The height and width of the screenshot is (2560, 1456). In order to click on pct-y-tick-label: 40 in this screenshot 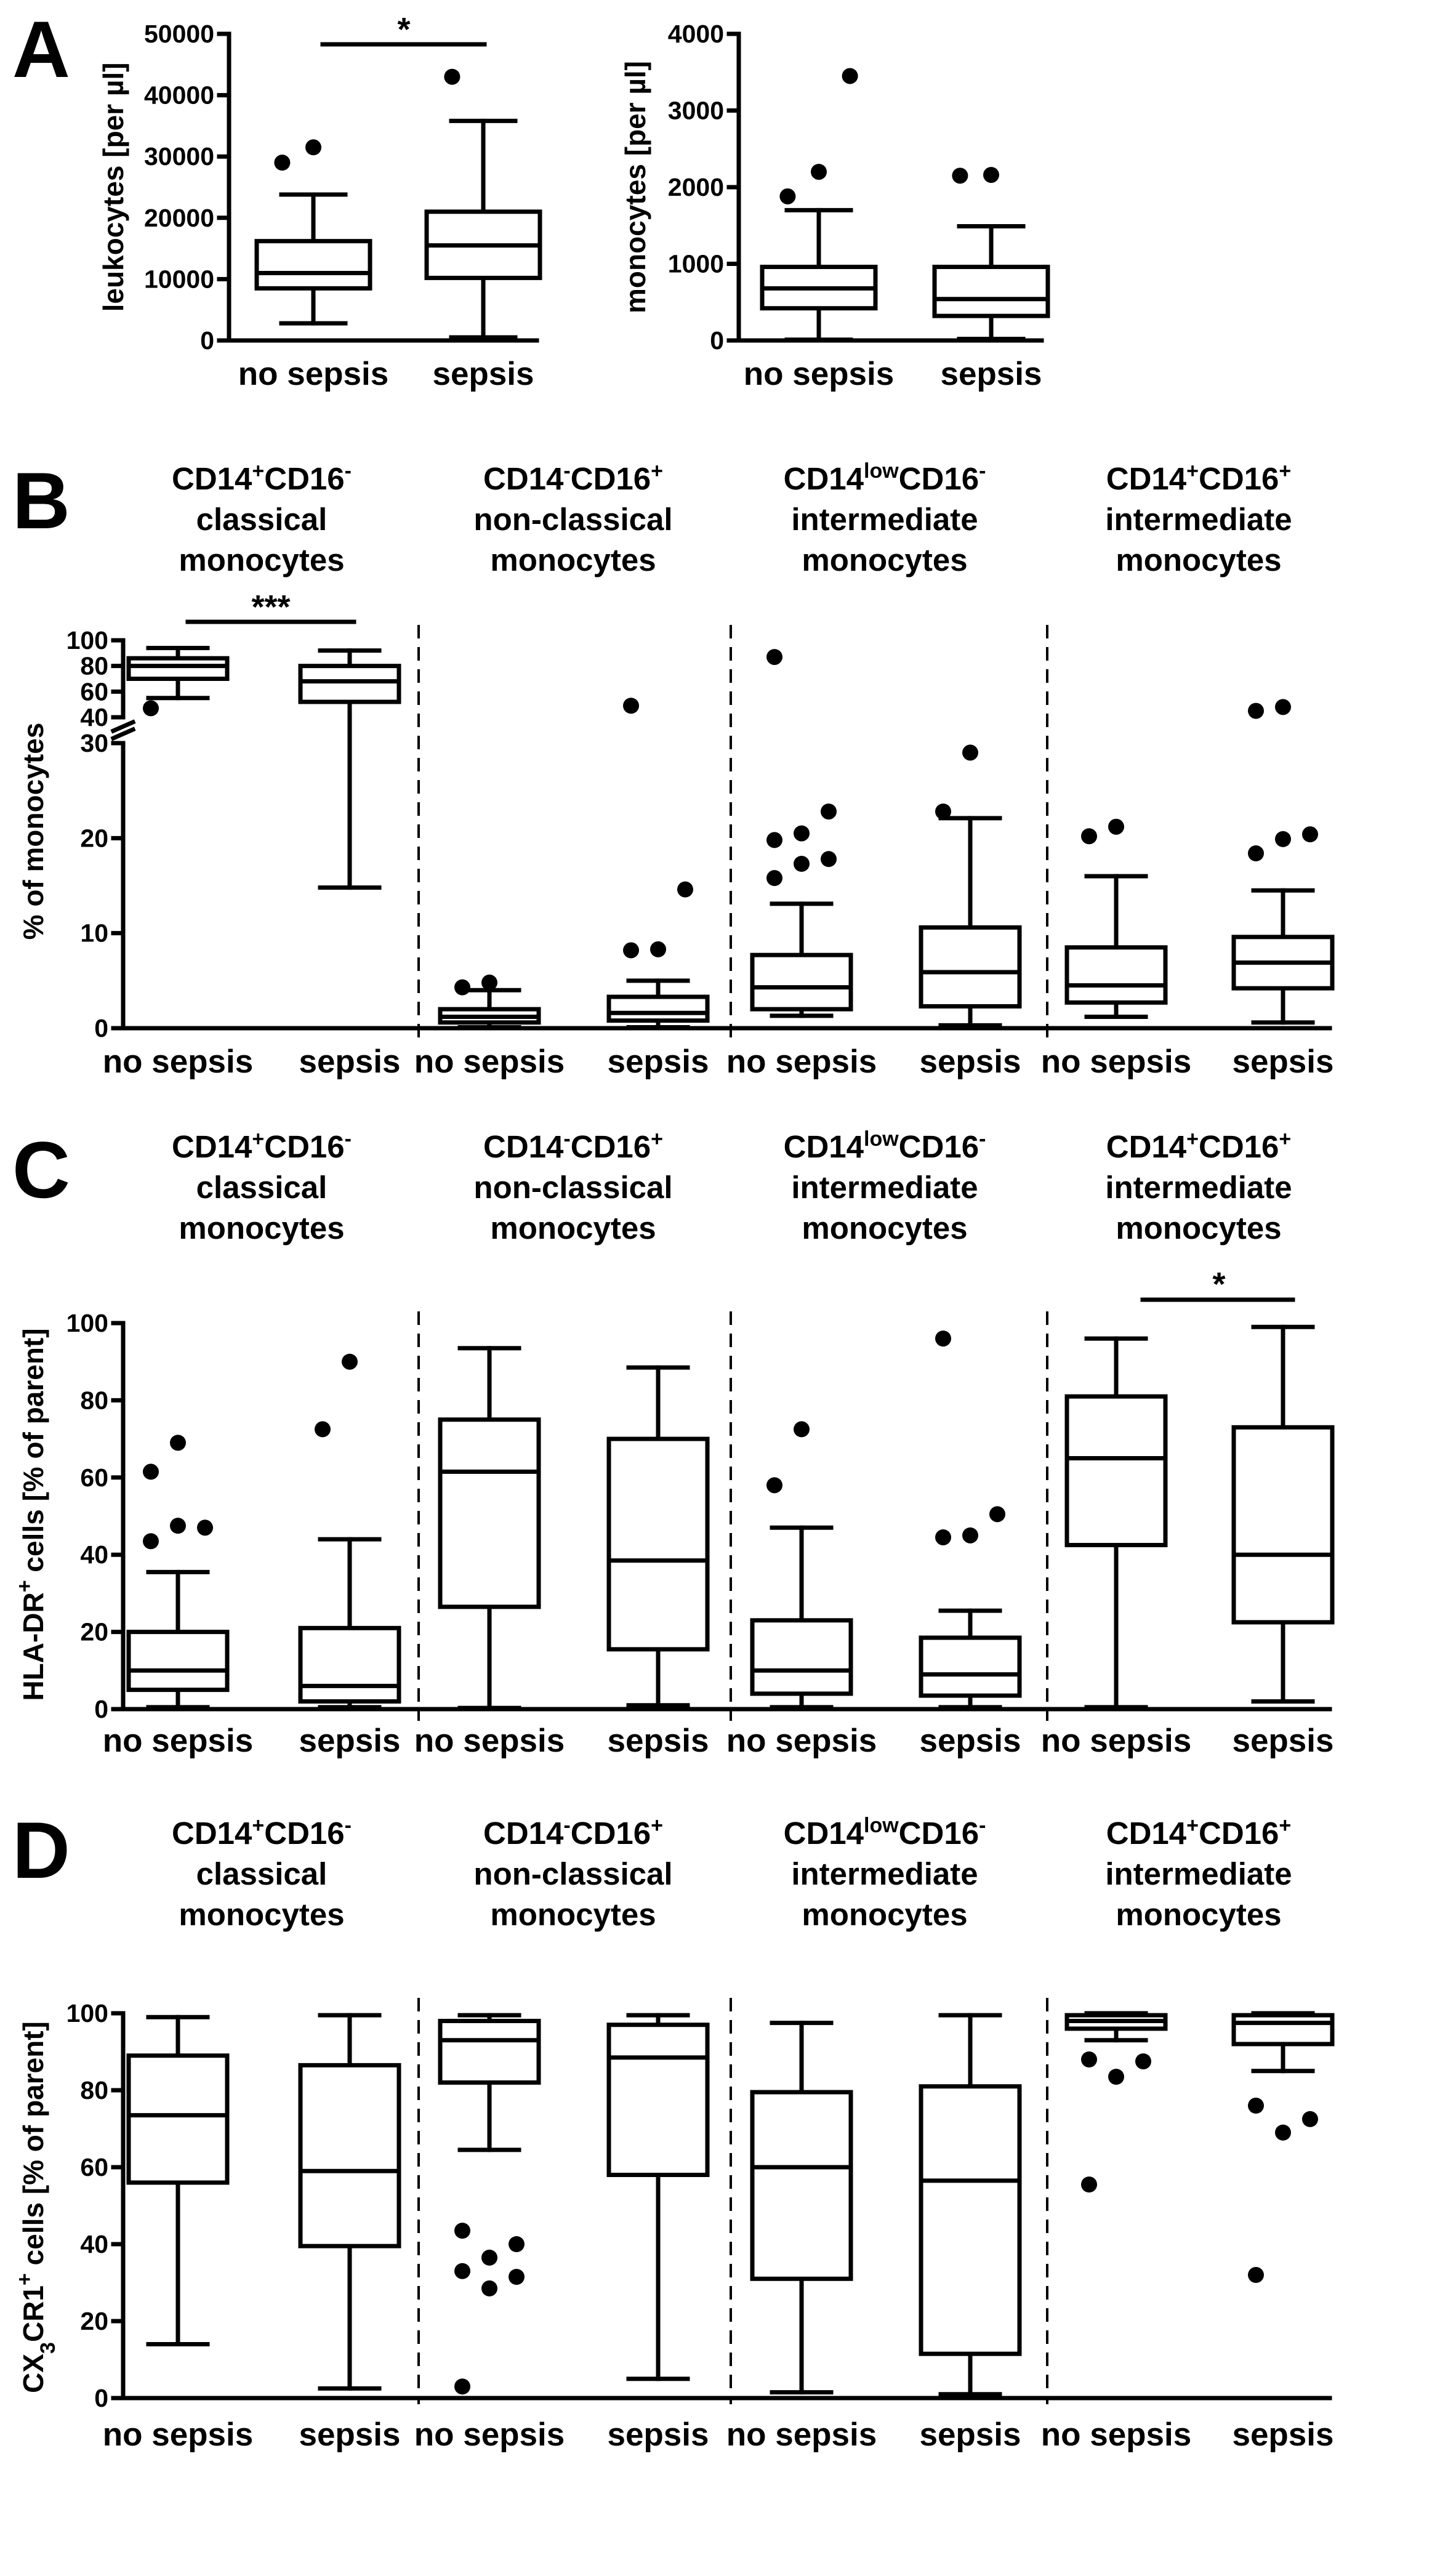, I will do `click(94, 717)`.